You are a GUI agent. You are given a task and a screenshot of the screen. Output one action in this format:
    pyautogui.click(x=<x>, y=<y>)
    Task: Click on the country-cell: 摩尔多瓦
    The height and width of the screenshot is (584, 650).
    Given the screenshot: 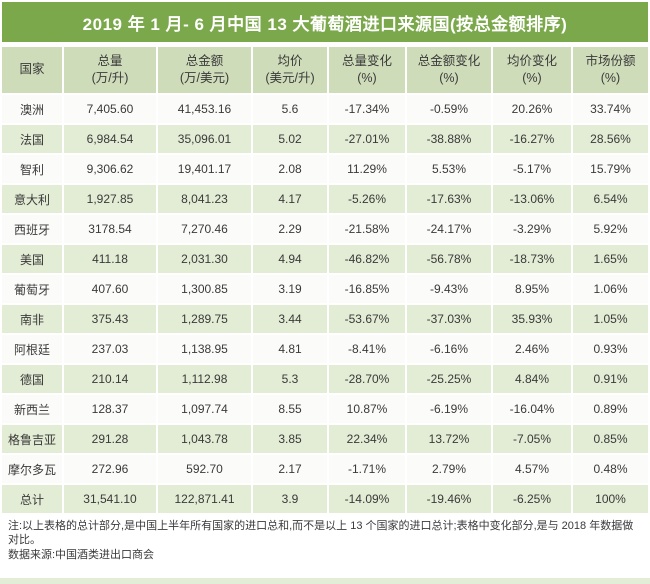 What is the action you would take?
    pyautogui.click(x=32, y=469)
    